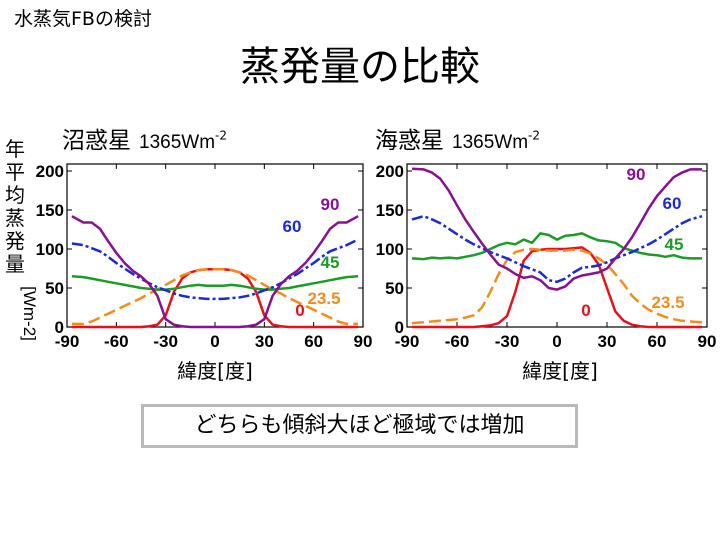  I want to click on conclusion-box: どちらも傾斜大ほど極域では増加, so click(359, 426).